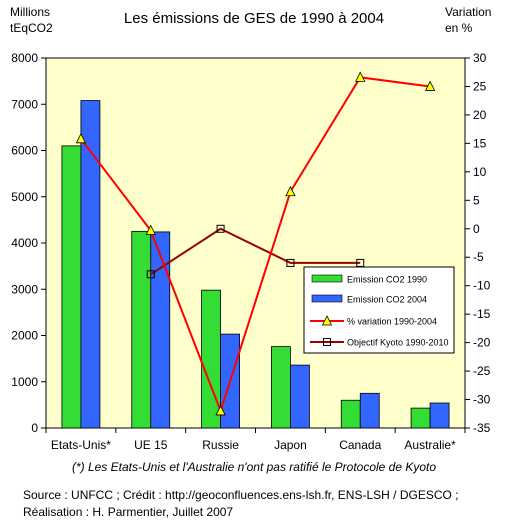  Describe the element at coordinates (480, 172) in the screenshot. I see `right-tick-label: 10` at that location.